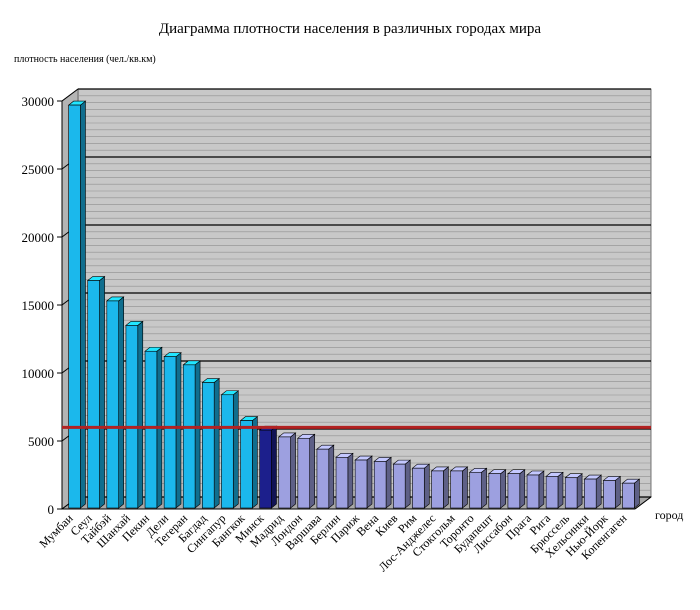 The image size is (700, 610). What do you see at coordinates (38, 305) in the screenshot?
I see `y-tick-label: 15000` at bounding box center [38, 305].